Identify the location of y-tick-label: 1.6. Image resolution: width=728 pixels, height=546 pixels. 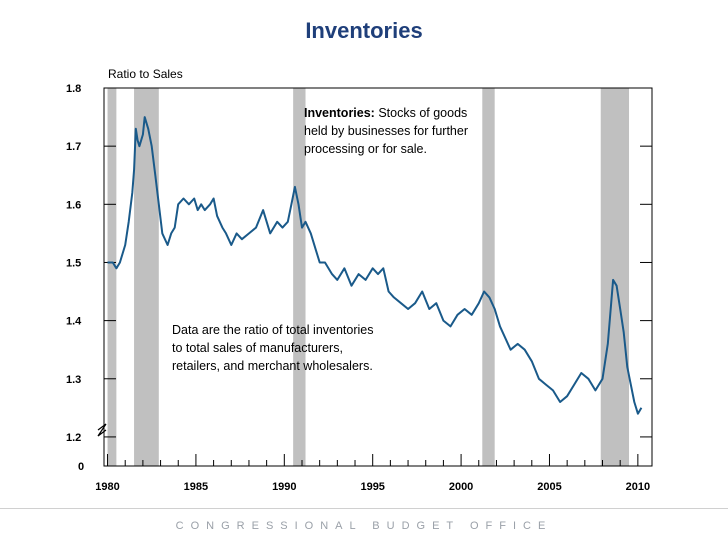
(73, 205).